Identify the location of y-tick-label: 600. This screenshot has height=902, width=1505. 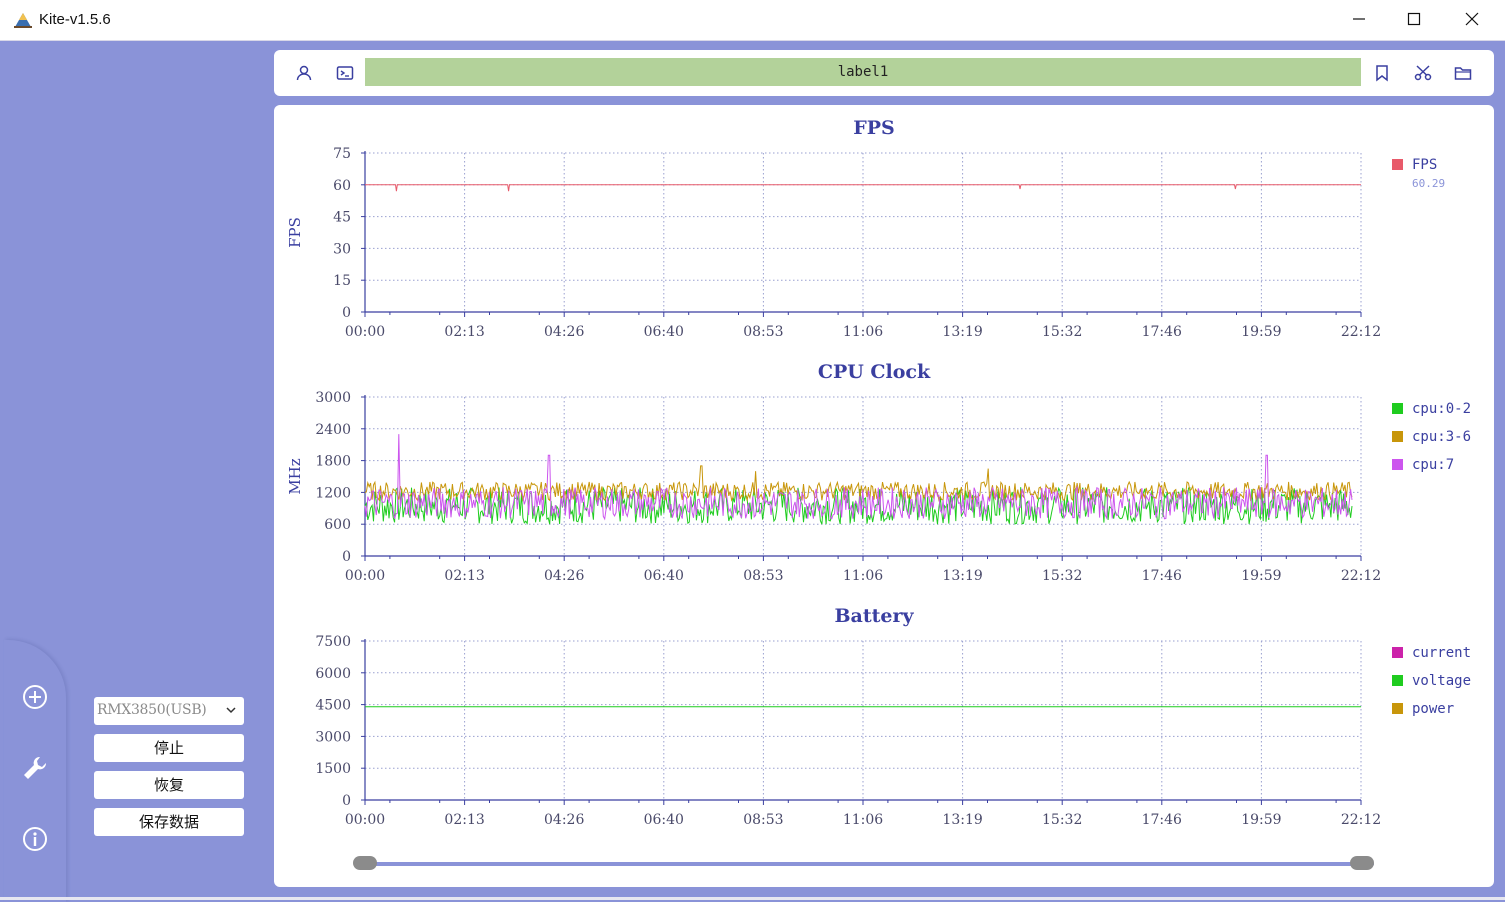
(337, 525).